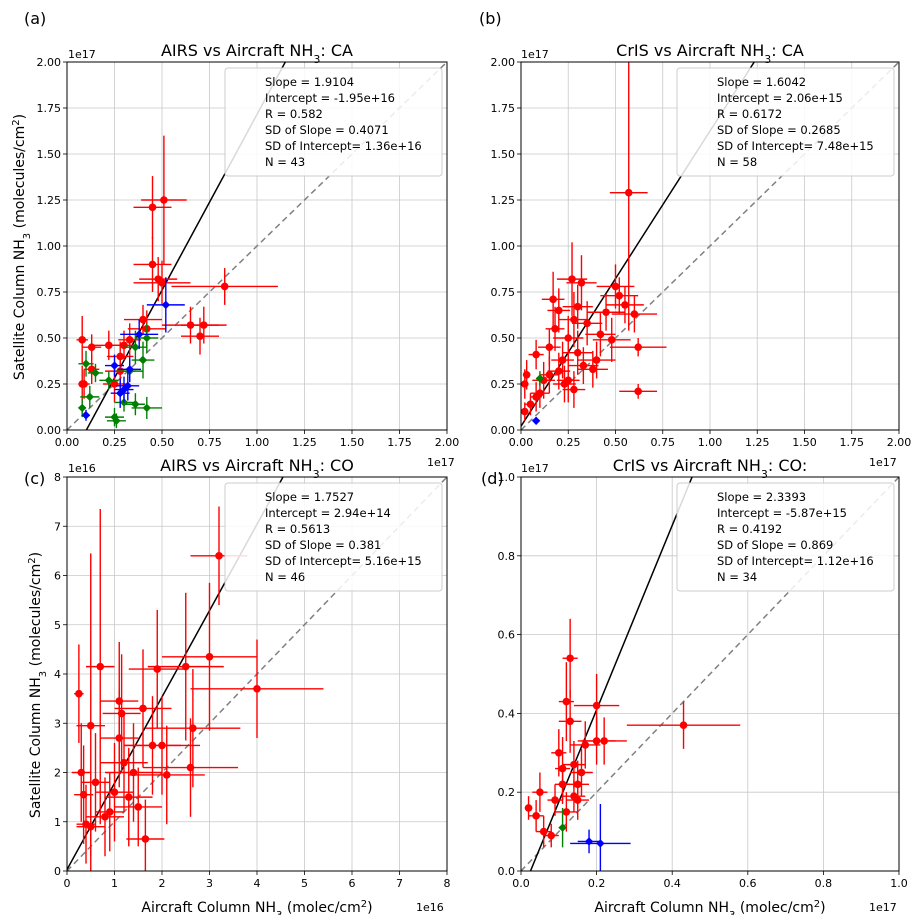  What do you see at coordinates (82, 468) in the screenshot?
I see `y-scale-label: 1e16` at bounding box center [82, 468].